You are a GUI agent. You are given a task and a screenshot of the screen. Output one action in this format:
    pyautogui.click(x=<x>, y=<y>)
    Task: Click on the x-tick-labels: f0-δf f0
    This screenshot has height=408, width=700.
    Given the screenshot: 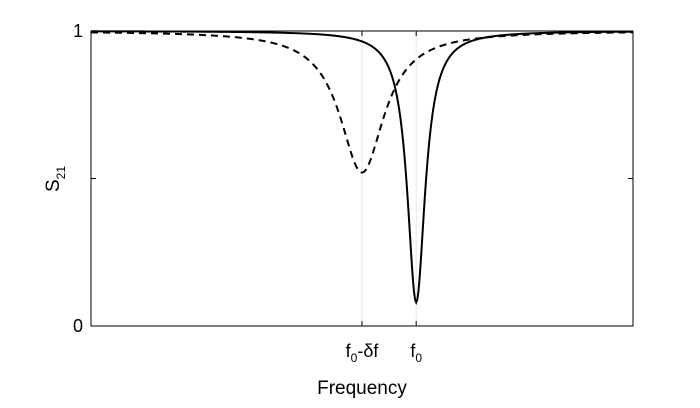 What is the action you would take?
    pyautogui.click(x=384, y=353)
    